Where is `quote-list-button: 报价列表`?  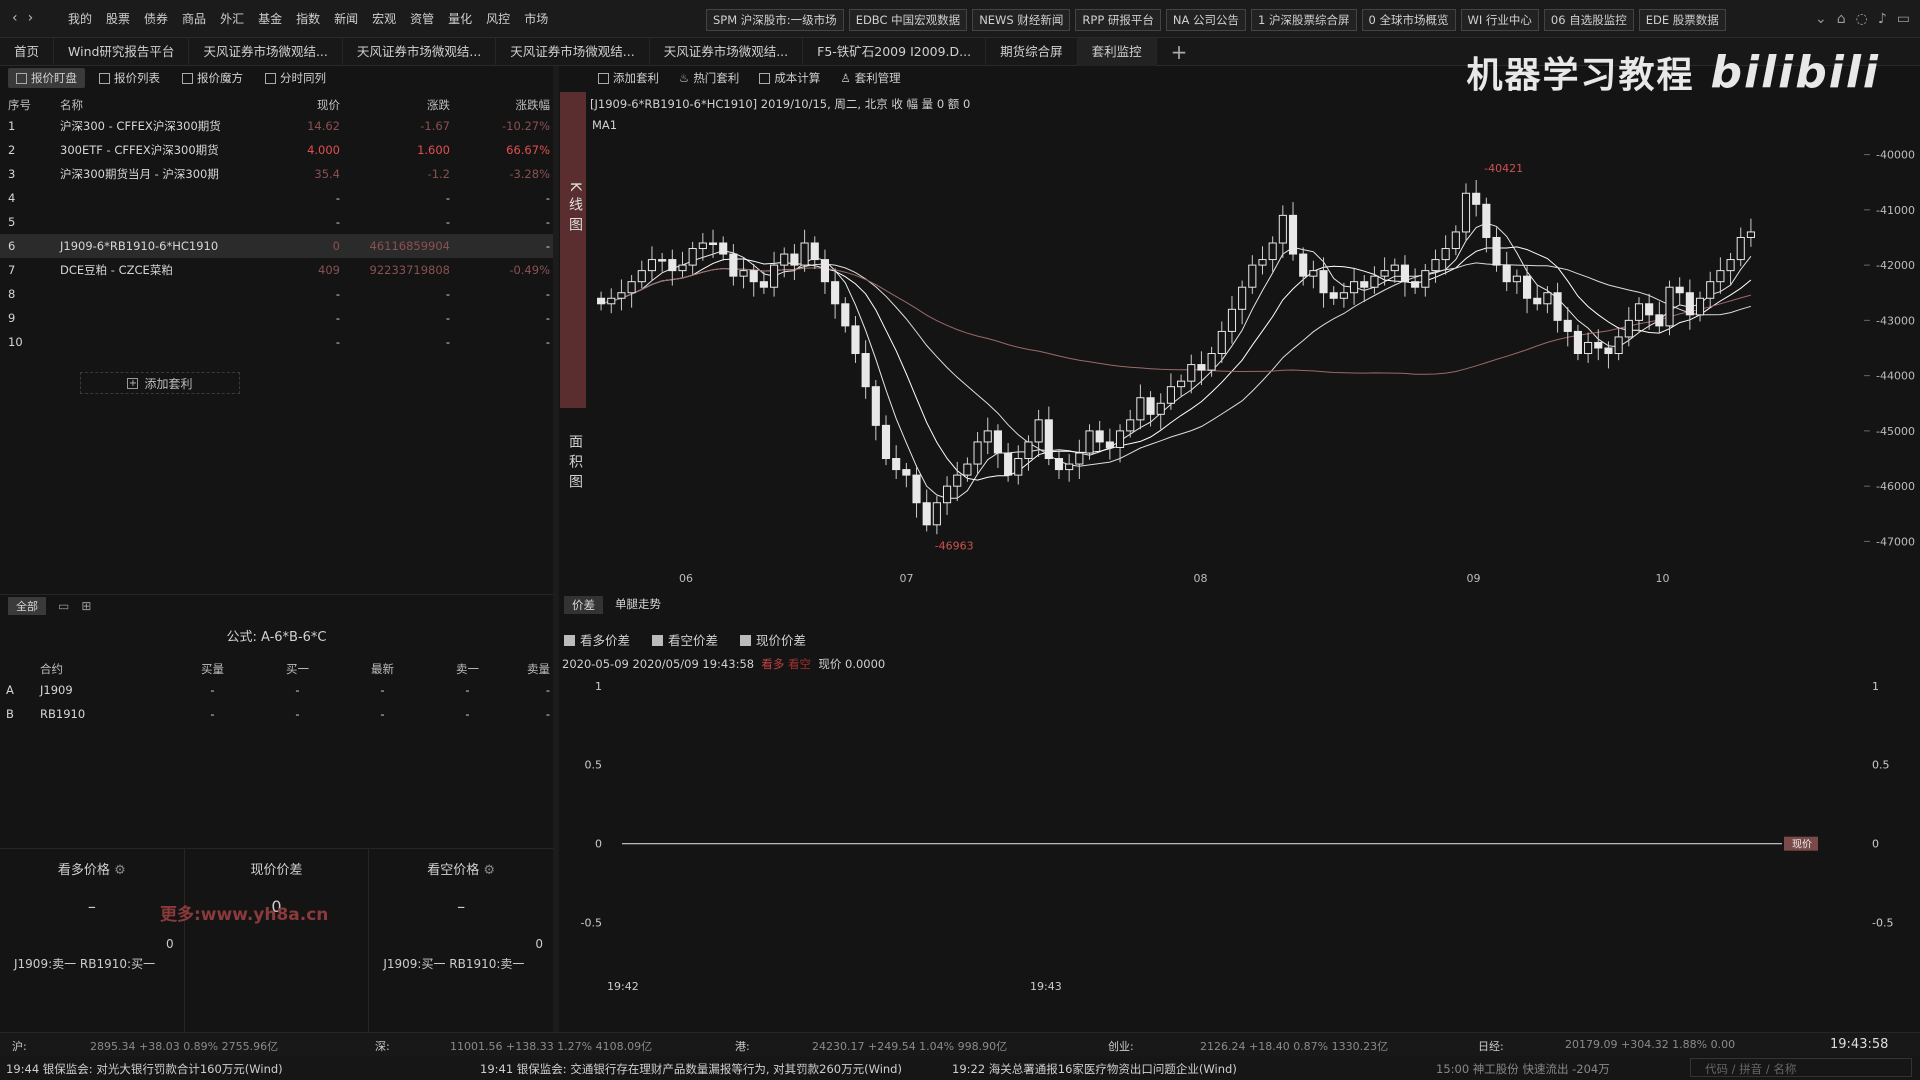 quote-list-button: 报价列表 is located at coordinates (129, 78).